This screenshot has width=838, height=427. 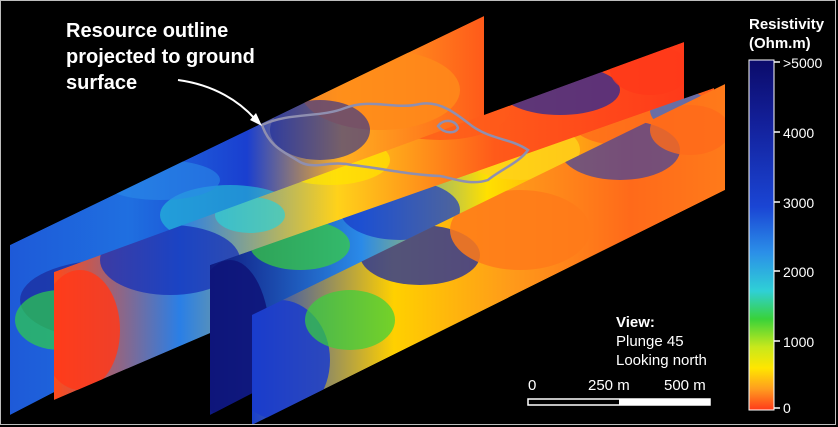 What do you see at coordinates (635, 322) in the screenshot?
I see `view-heading: View:` at bounding box center [635, 322].